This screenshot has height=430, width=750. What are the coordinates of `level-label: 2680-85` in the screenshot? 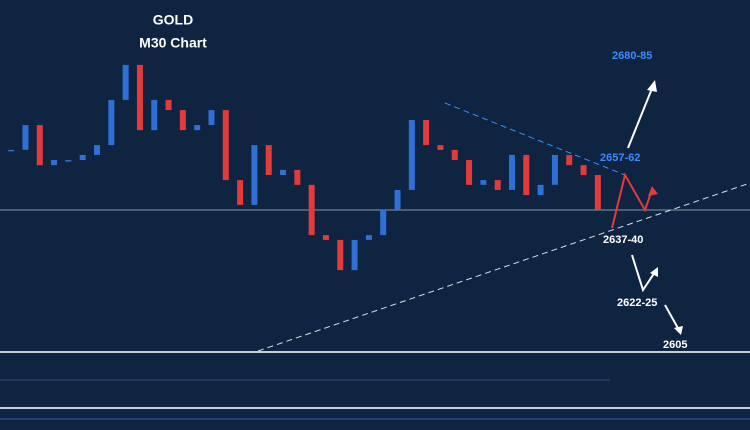 It's located at (632, 56).